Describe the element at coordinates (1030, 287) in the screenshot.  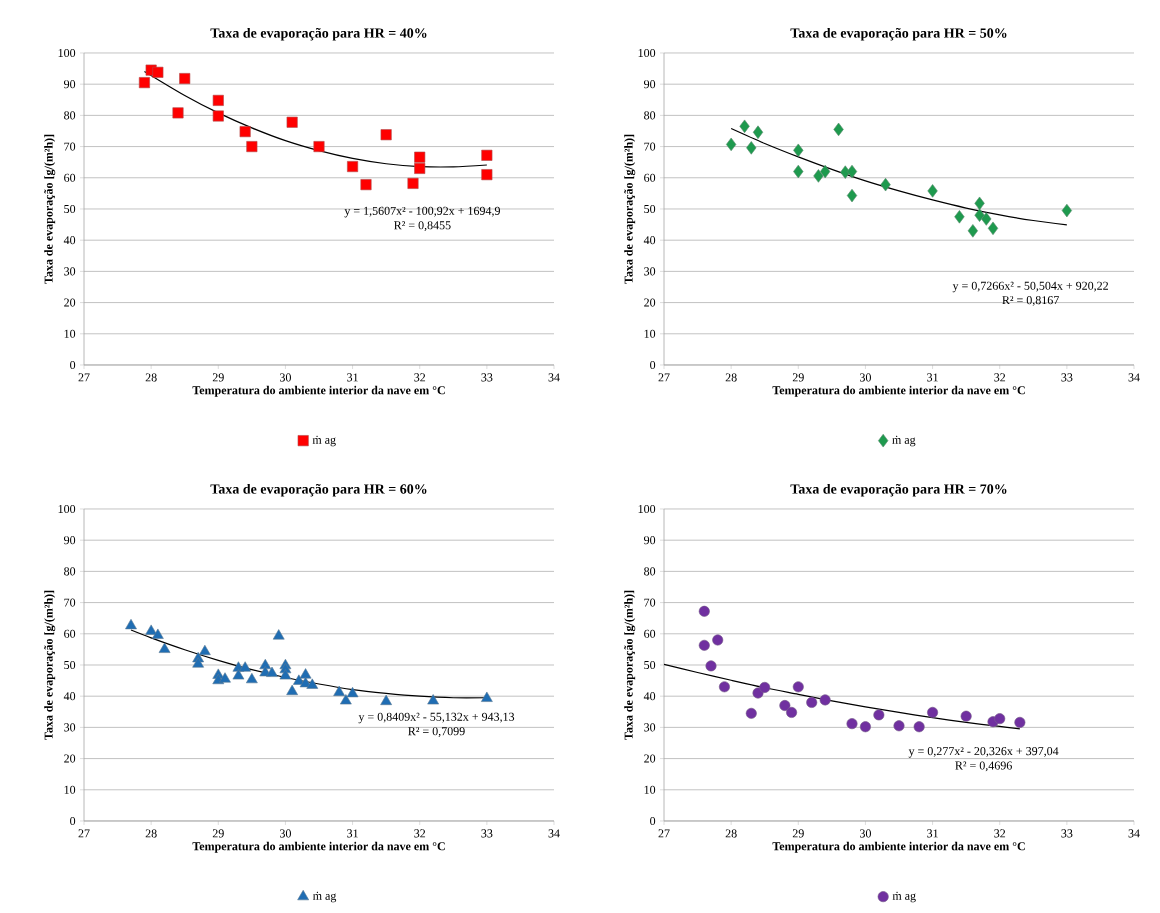
I see `annotation: y = 0,7266x² - 50,504x + 920,22` at that location.